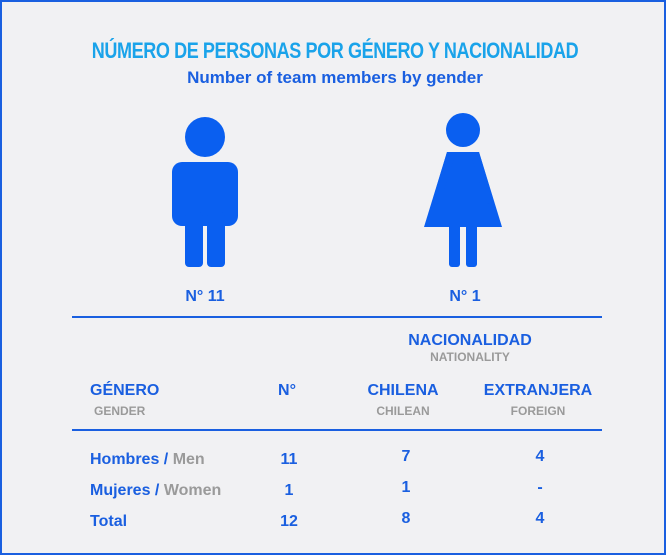 The image size is (666, 555). I want to click on row-label-es: Total, so click(109, 521).